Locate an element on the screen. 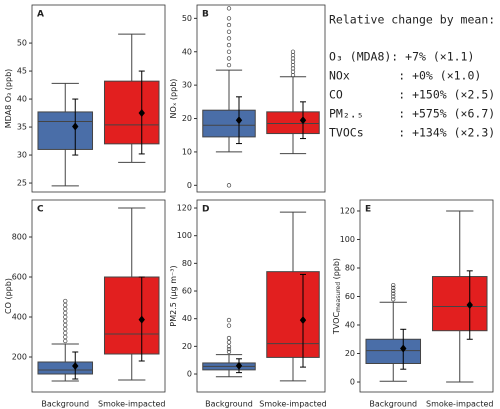 Image resolution: width=500 pixels, height=409 pixels. panel-letter: A is located at coordinates (40, 15).